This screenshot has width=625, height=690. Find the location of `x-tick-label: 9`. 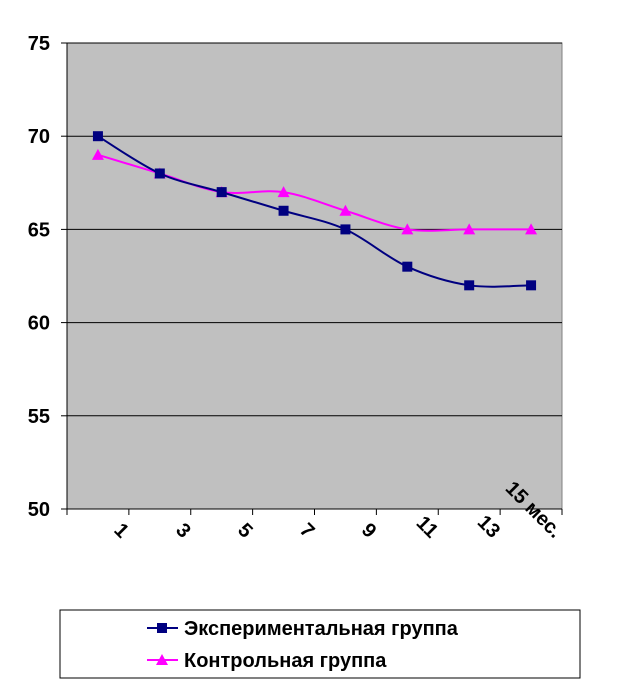

x-tick-label: 9 is located at coordinates (368, 530).